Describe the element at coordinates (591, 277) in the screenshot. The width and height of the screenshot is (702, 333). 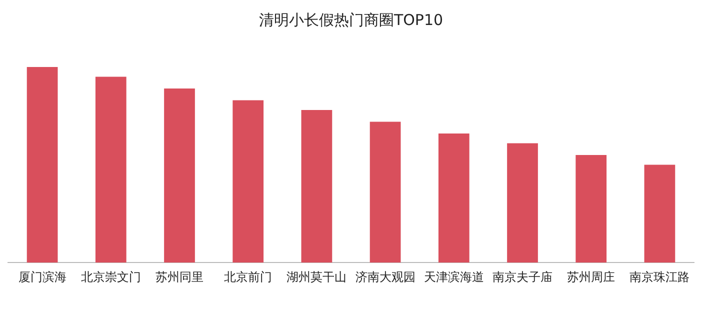
I see `x-tick-label: 苏州周庄` at that location.